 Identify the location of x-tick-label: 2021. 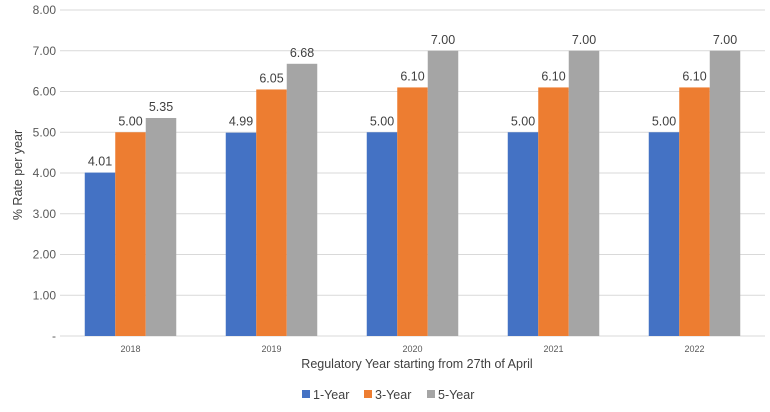
(553, 349).